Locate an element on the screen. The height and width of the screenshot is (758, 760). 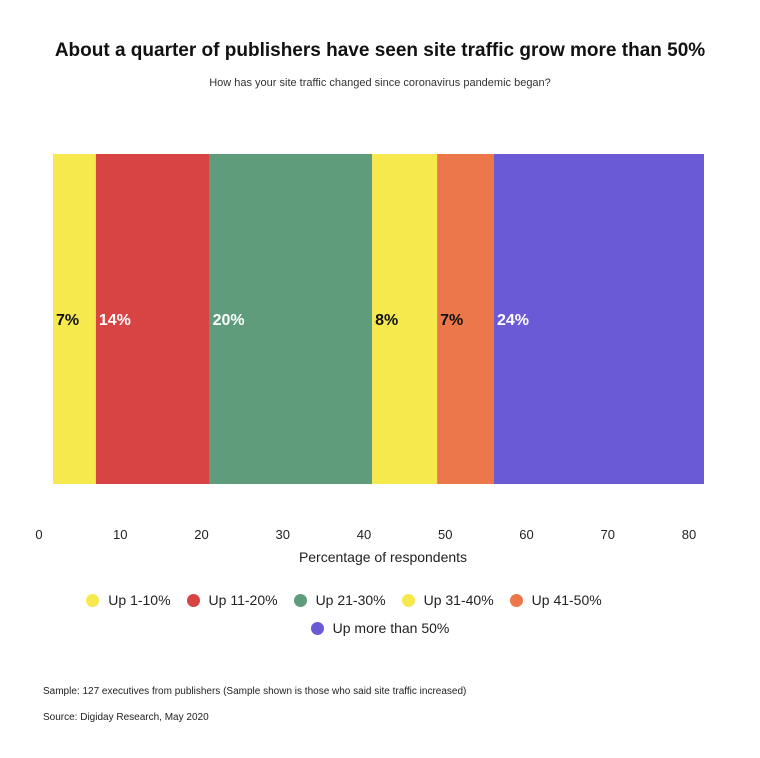
x-tick-label: 40 is located at coordinates (364, 534).